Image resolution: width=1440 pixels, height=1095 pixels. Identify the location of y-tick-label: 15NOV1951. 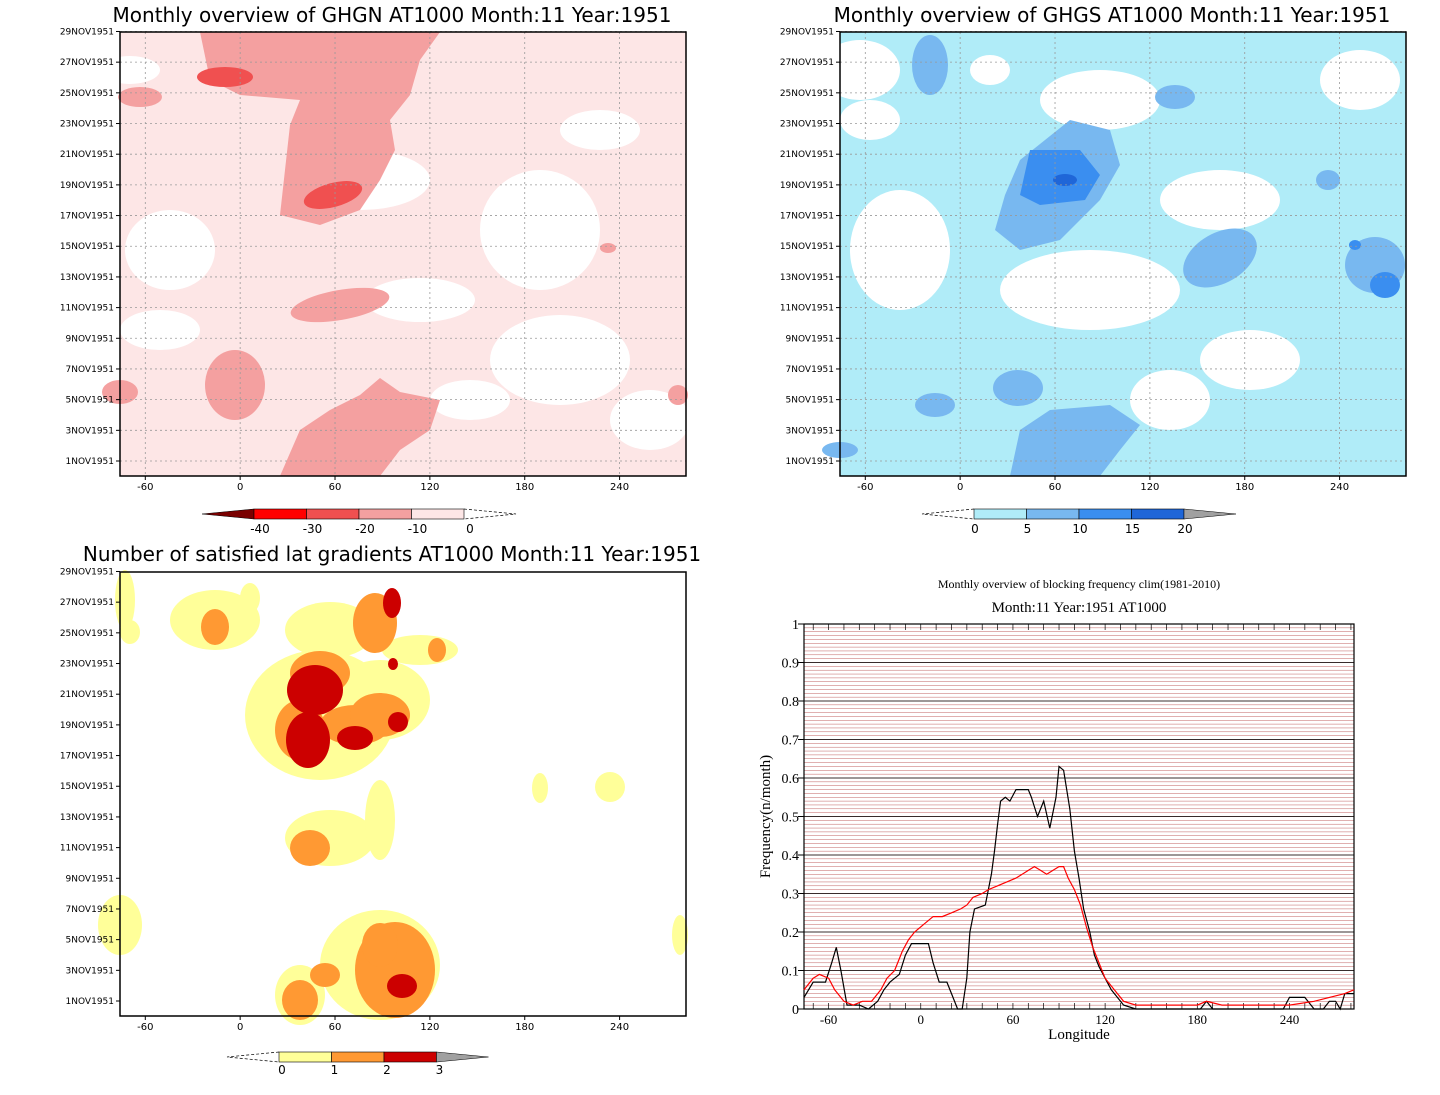
(87, 247).